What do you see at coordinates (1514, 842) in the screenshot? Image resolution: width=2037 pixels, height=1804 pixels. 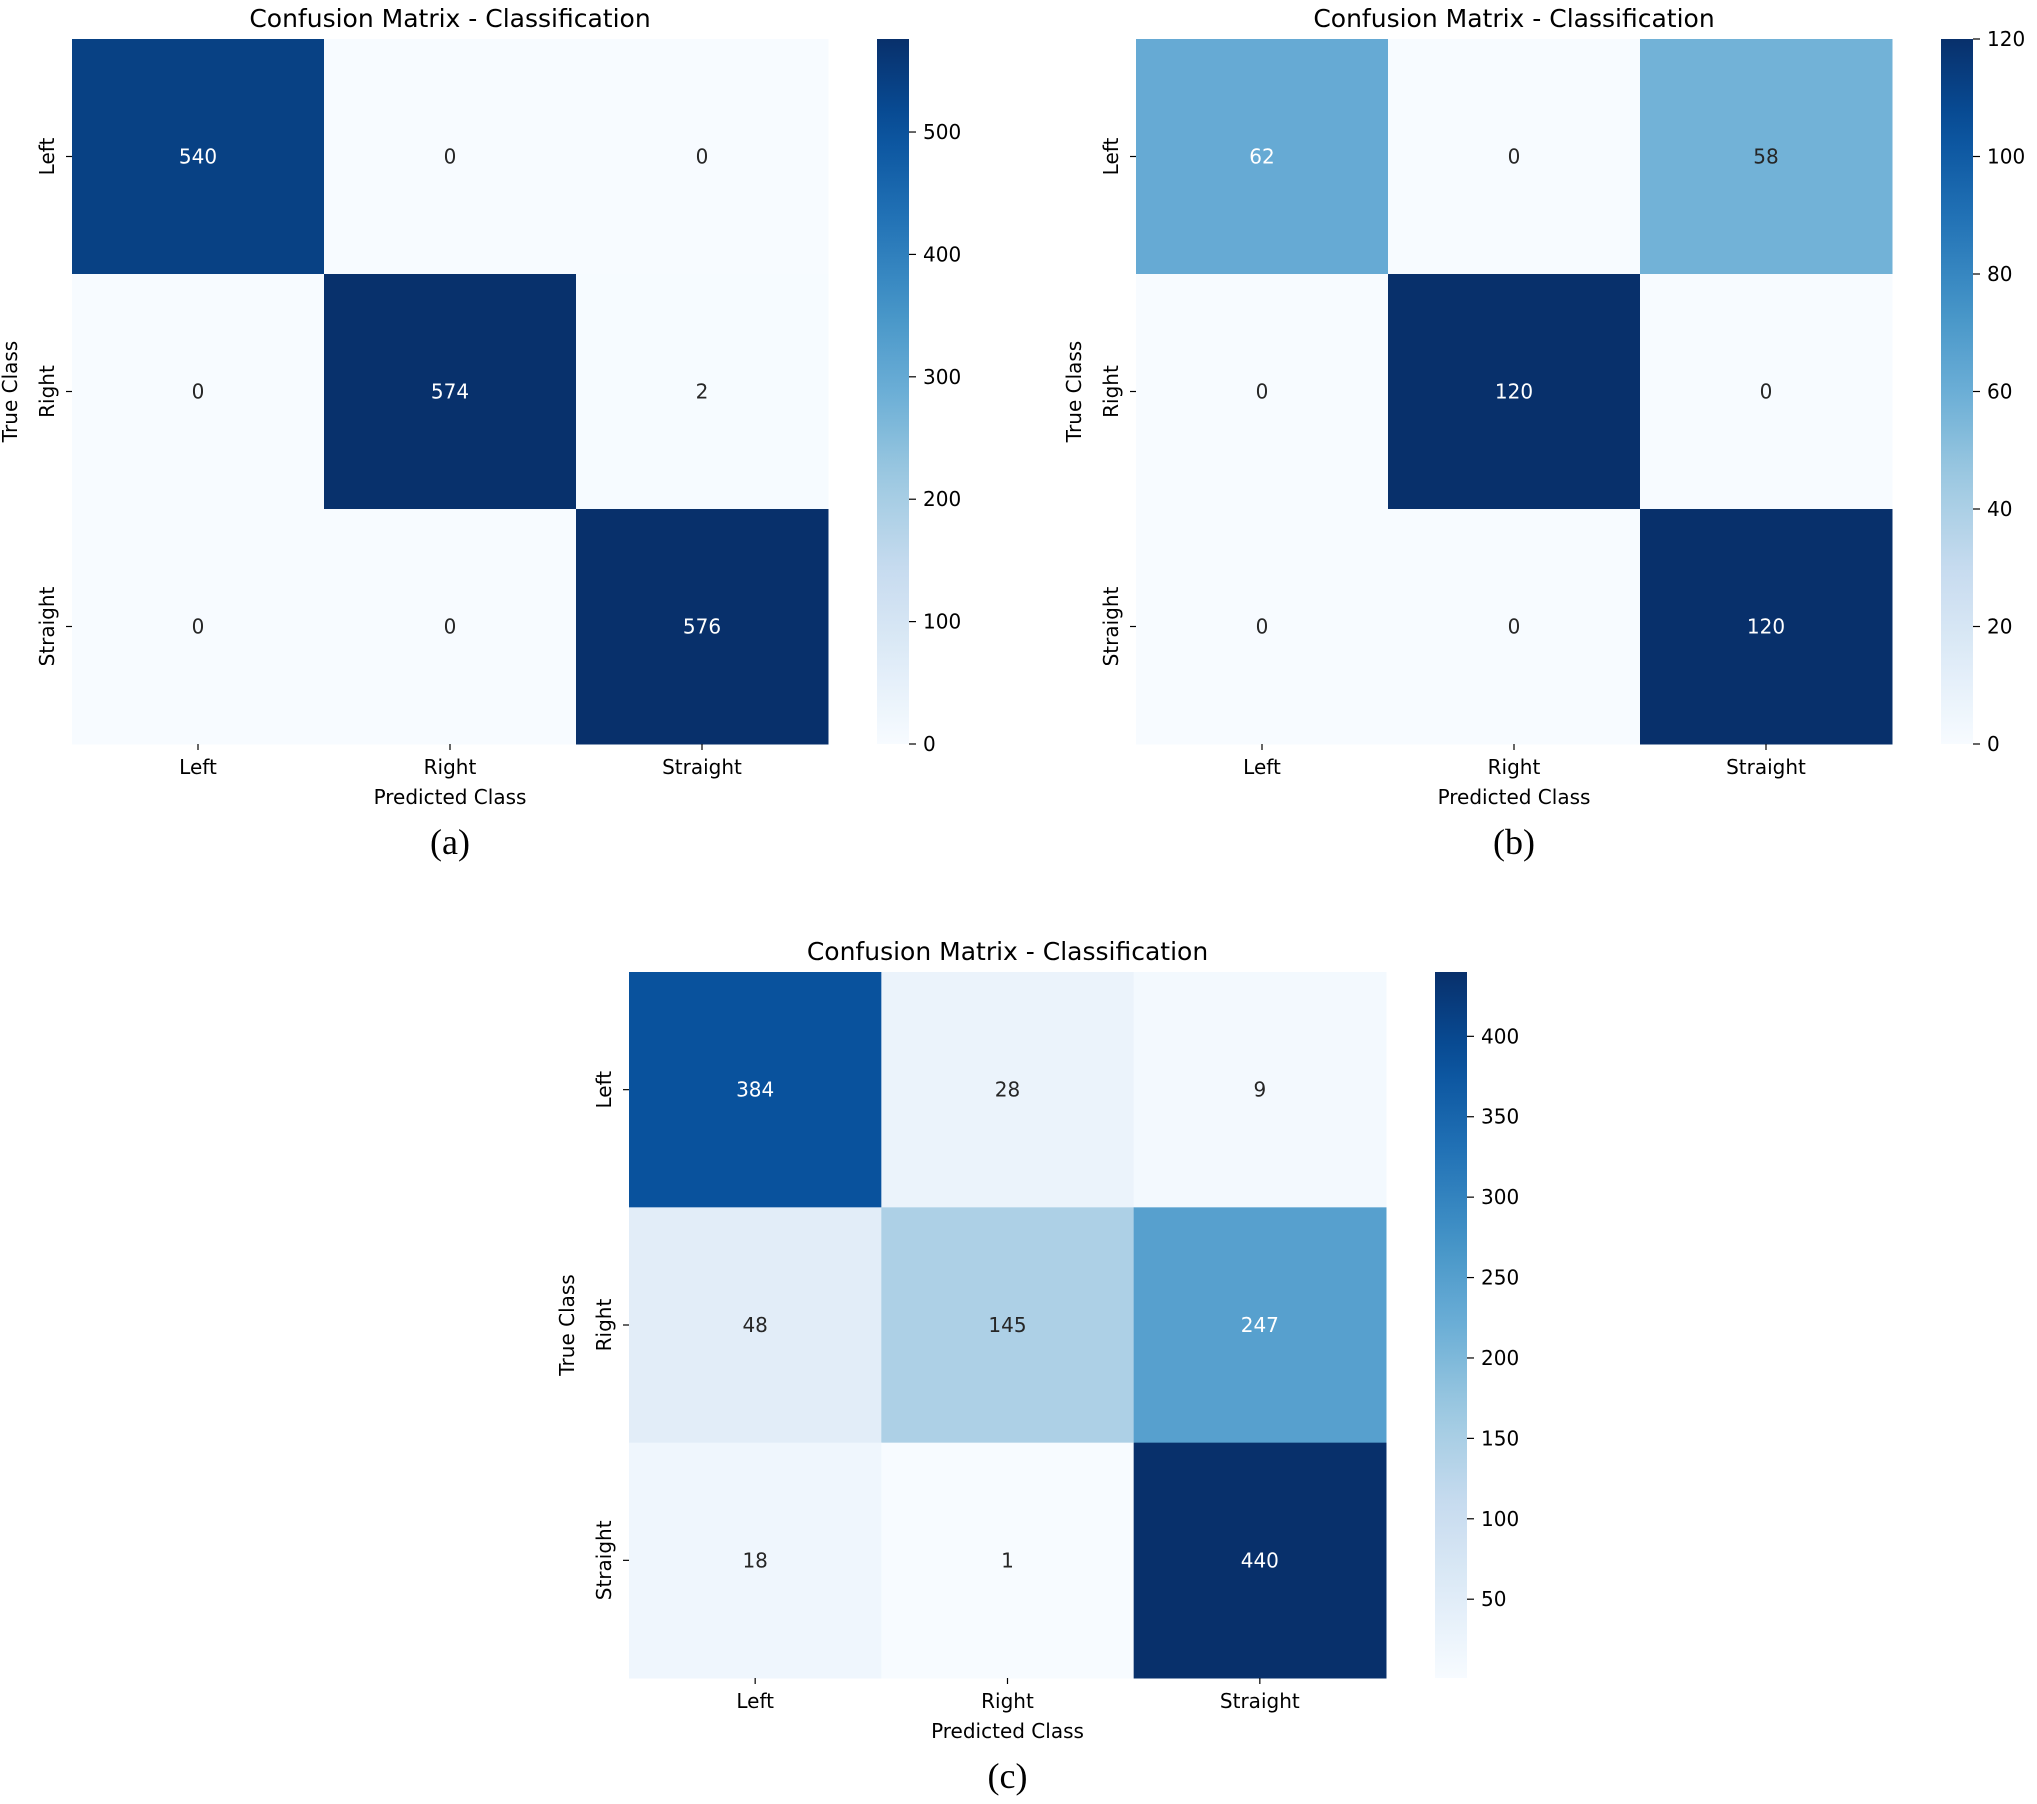 I see `subfigure-caption: (b)` at bounding box center [1514, 842].